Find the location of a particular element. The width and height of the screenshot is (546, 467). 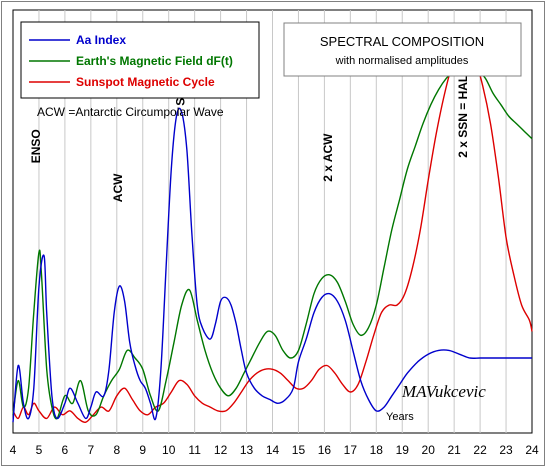

x-tick-label: 16 is located at coordinates (325, 450).